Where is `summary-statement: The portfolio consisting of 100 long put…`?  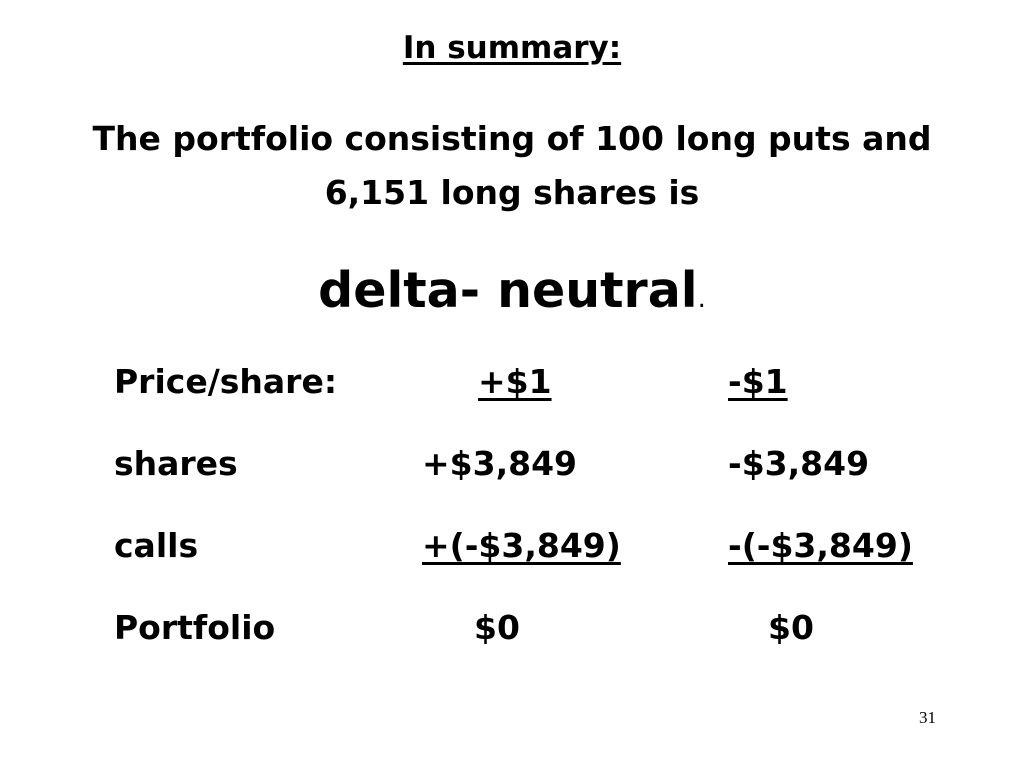 summary-statement: The portfolio consisting of 100 long put… is located at coordinates (512, 165).